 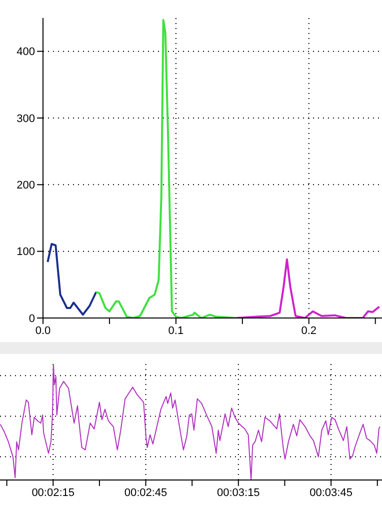 What do you see at coordinates (146, 492) in the screenshot?
I see `x-tick-label: 00:02:45` at bounding box center [146, 492].